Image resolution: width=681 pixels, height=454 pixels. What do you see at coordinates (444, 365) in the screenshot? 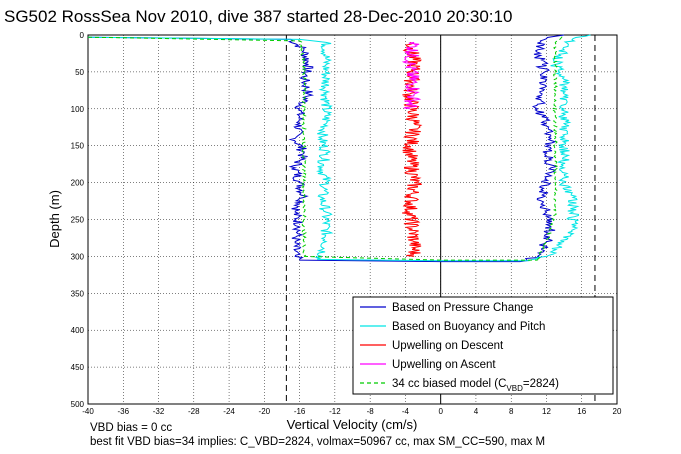
I see `legend-label: Upwelling on Ascent` at bounding box center [444, 365].